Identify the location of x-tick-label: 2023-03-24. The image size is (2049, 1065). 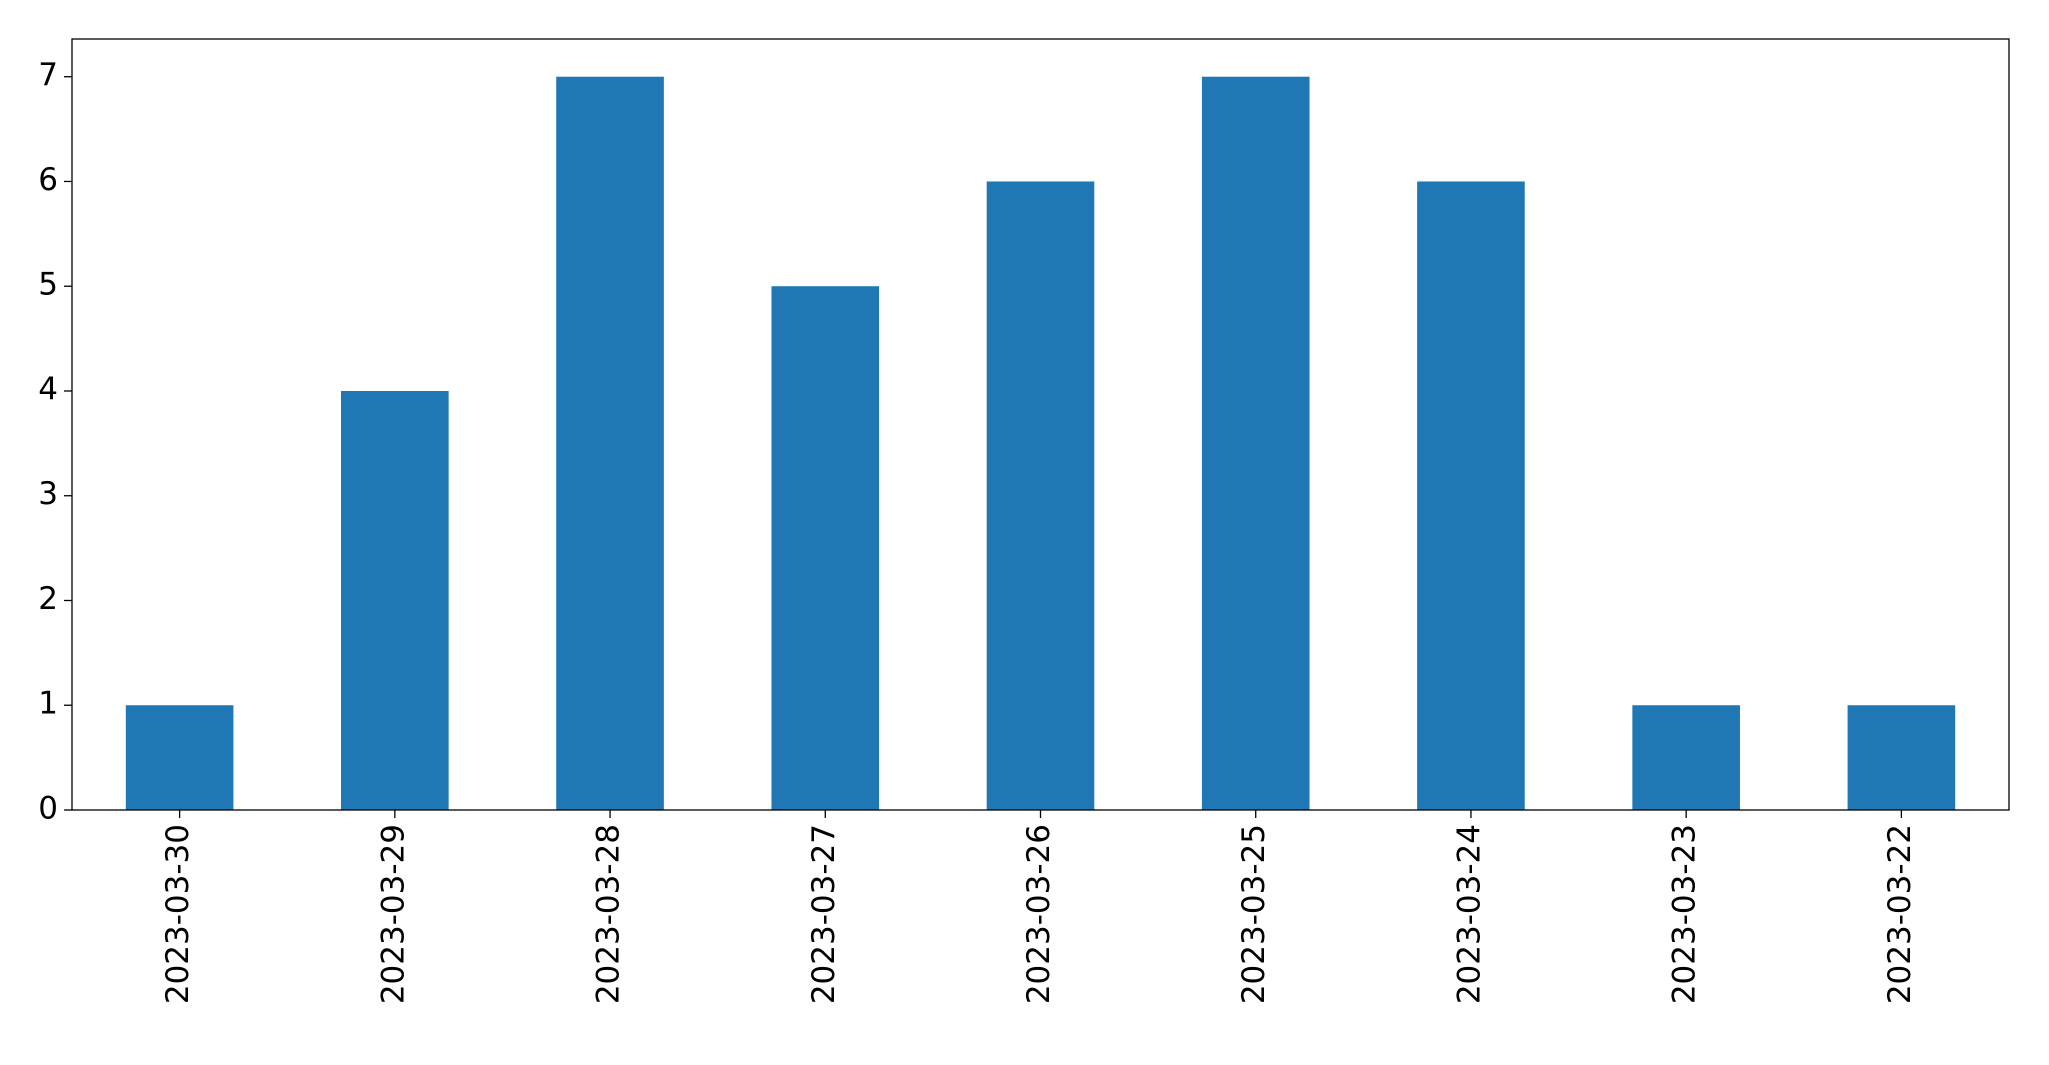
(1469, 914).